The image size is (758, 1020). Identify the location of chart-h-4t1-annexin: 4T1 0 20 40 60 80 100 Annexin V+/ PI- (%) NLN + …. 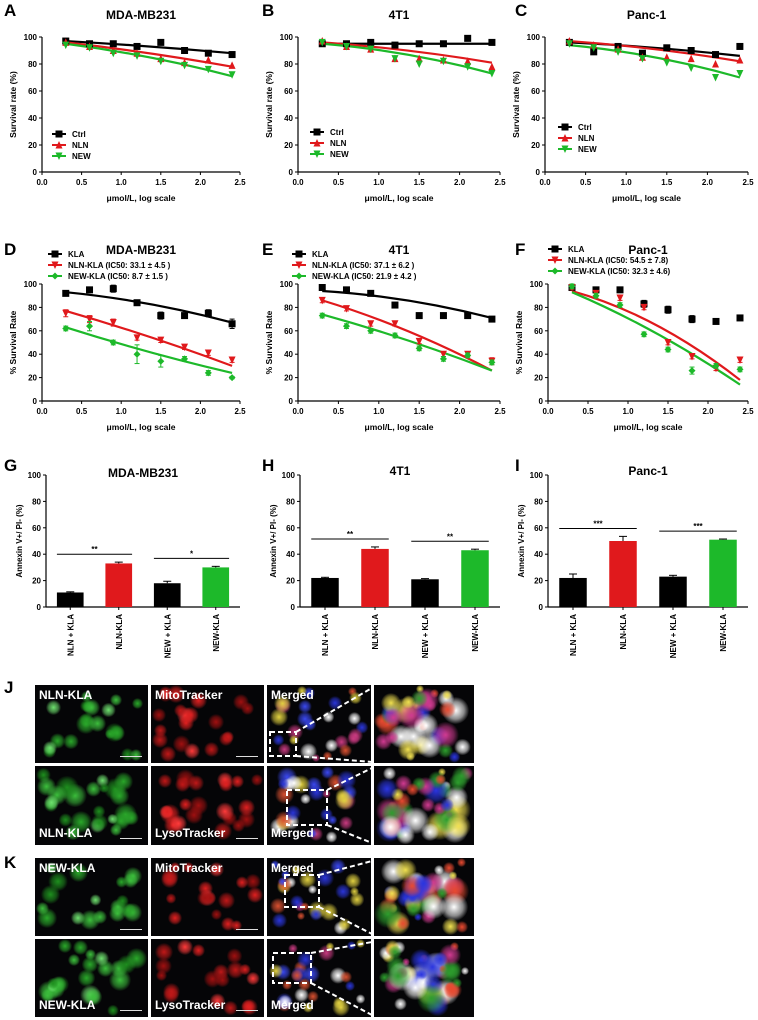
(384, 561).